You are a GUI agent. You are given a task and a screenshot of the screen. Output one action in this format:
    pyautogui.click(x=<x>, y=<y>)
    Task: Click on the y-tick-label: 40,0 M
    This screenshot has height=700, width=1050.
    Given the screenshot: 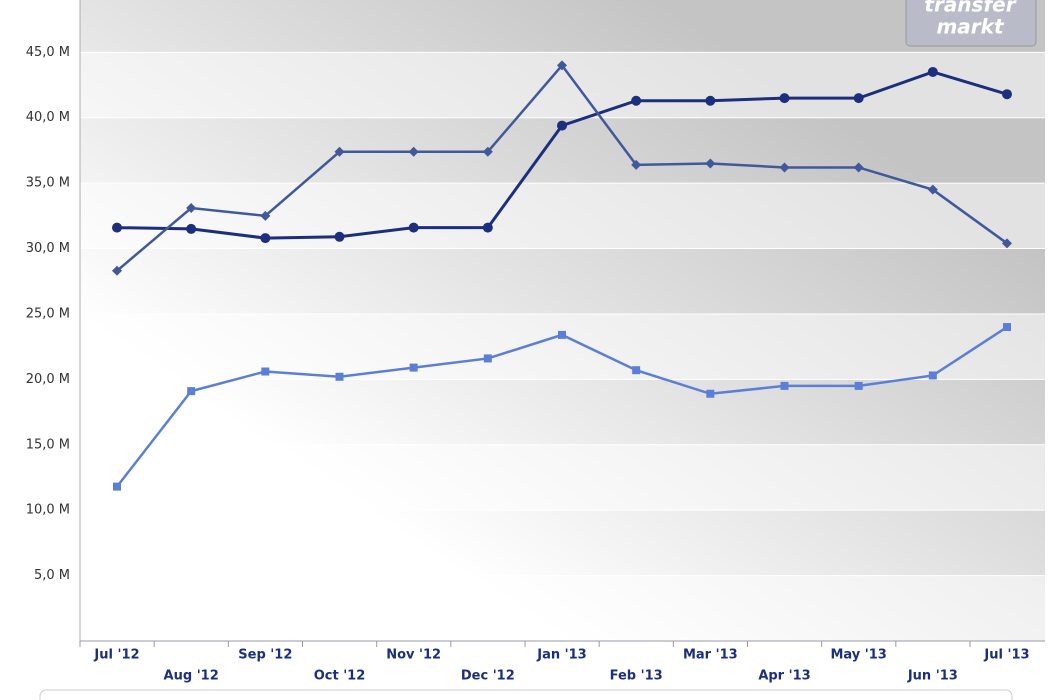 What is the action you would take?
    pyautogui.click(x=48, y=117)
    